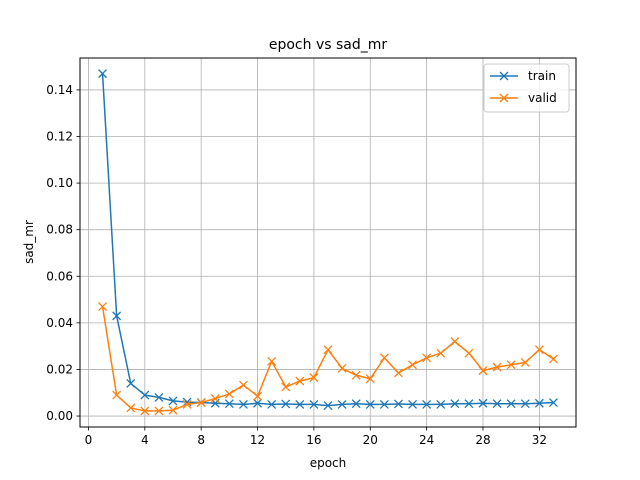 The width and height of the screenshot is (640, 480). I want to click on legend-cross-train, so click(504, 76).